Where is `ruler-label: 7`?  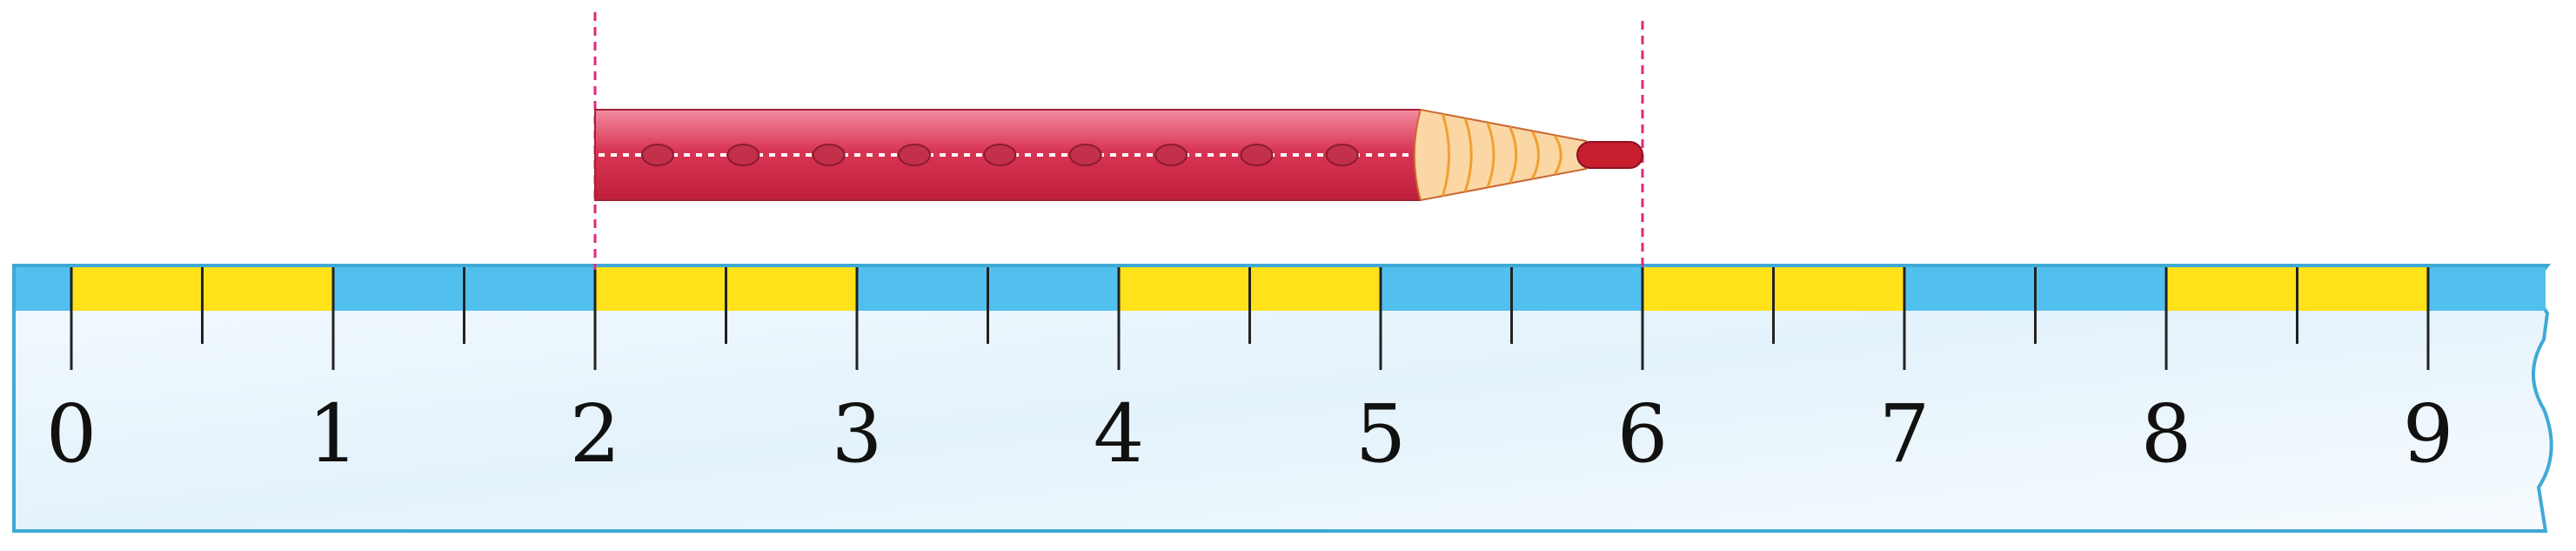
ruler-label: 7 is located at coordinates (1905, 433).